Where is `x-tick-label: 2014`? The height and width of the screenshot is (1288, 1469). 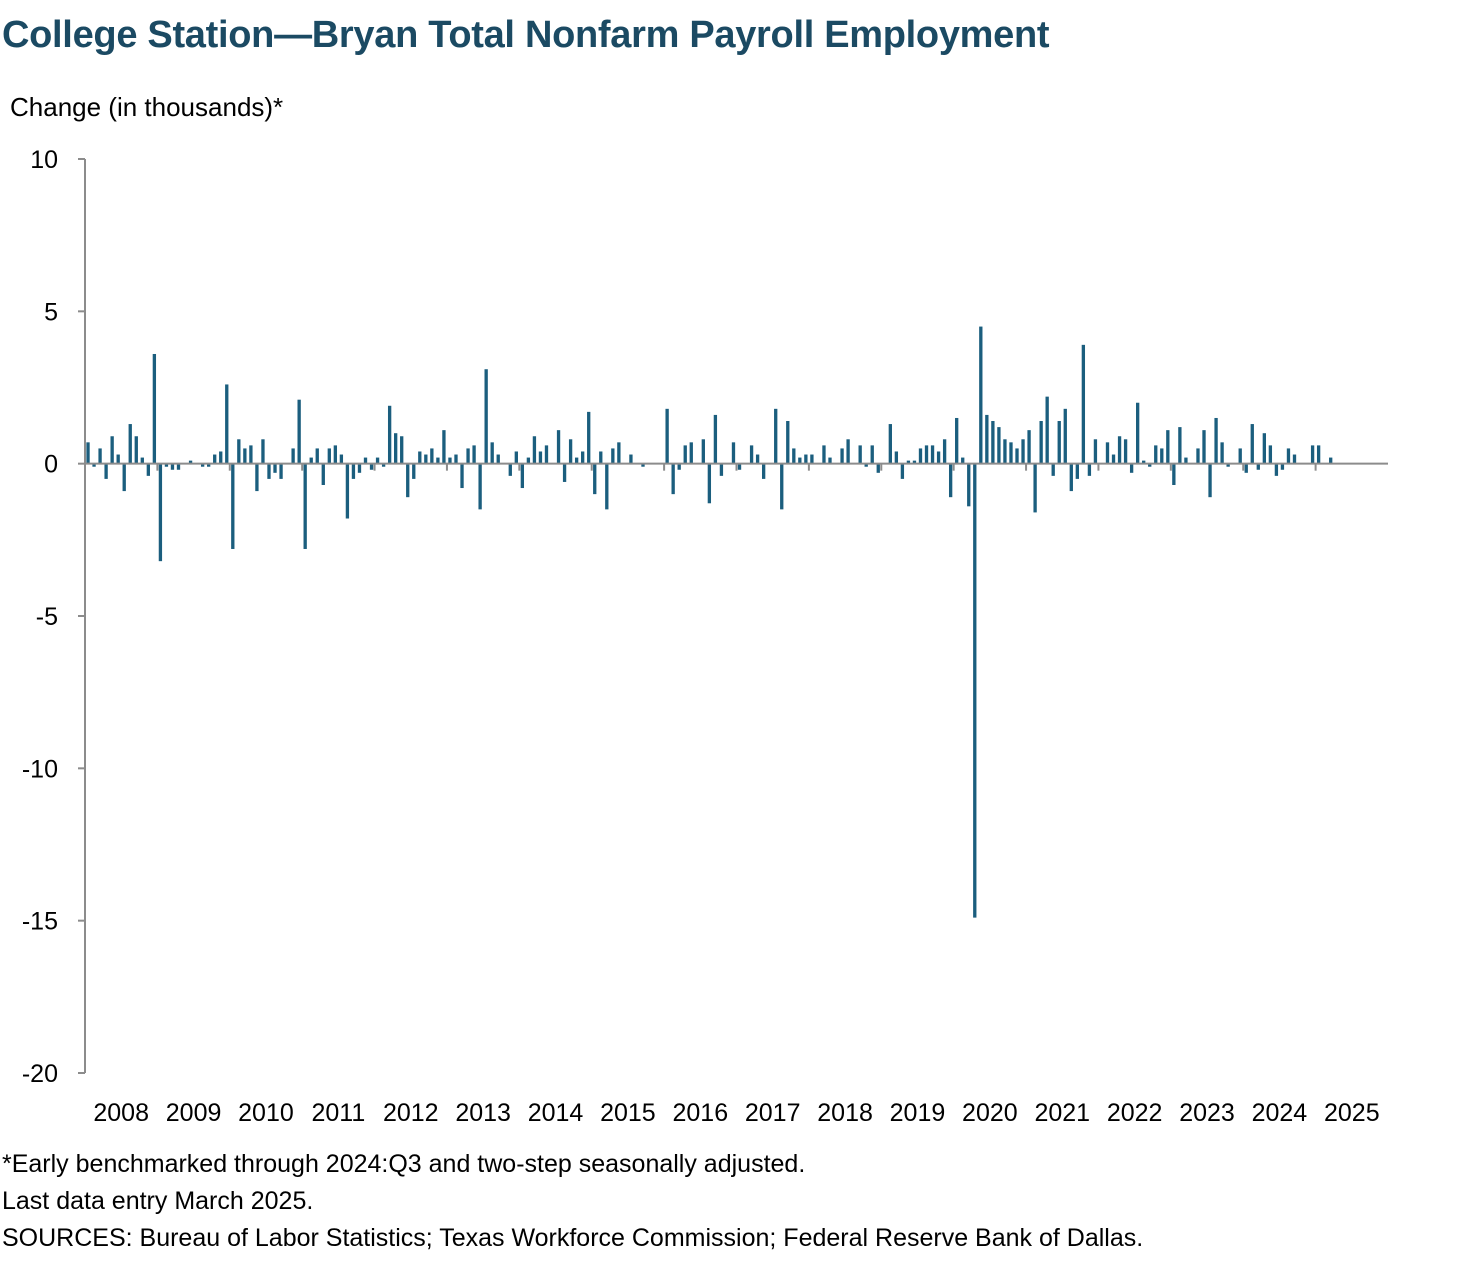
x-tick-label: 2014 is located at coordinates (556, 1113).